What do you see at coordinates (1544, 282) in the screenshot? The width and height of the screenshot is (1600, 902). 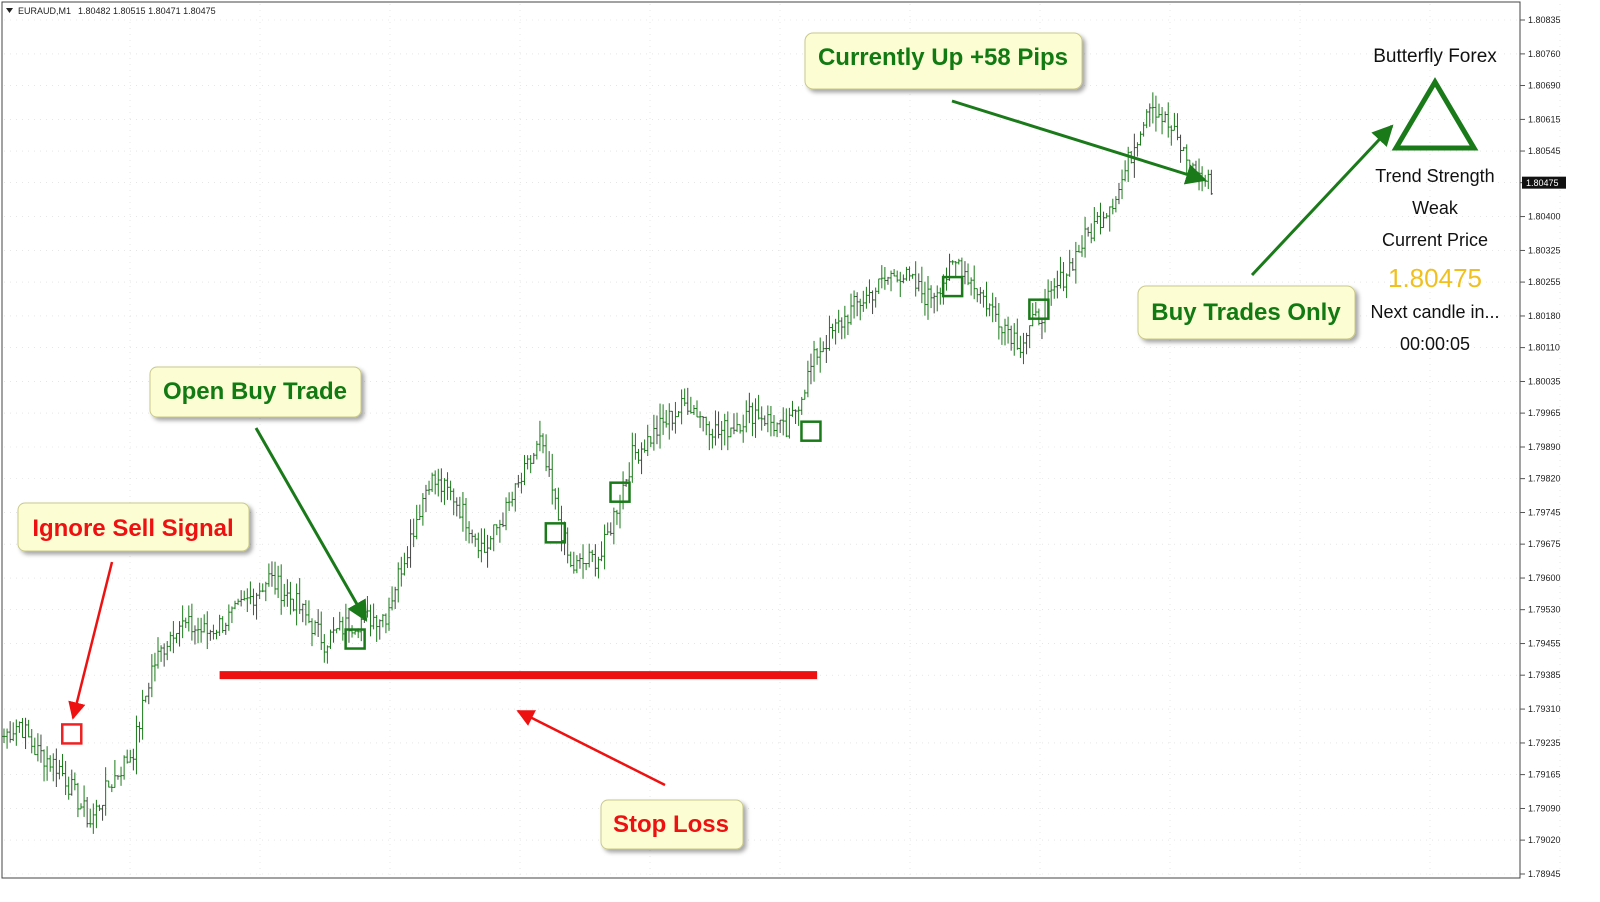 I see `axis-tick-label: 1.80255` at bounding box center [1544, 282].